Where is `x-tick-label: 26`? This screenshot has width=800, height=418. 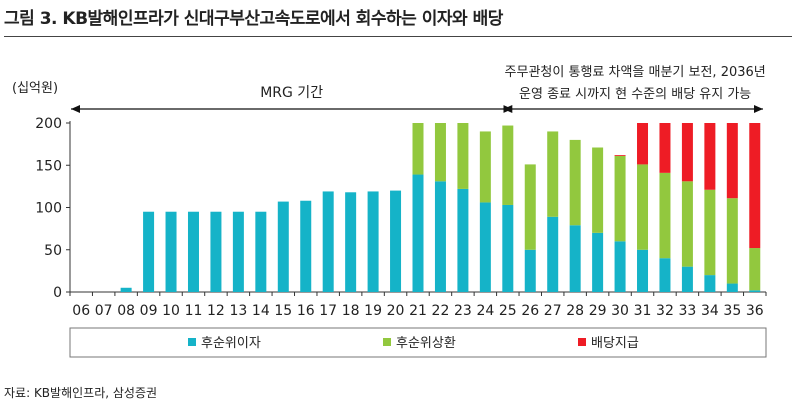 x-tick-label: 26 is located at coordinates (530, 311).